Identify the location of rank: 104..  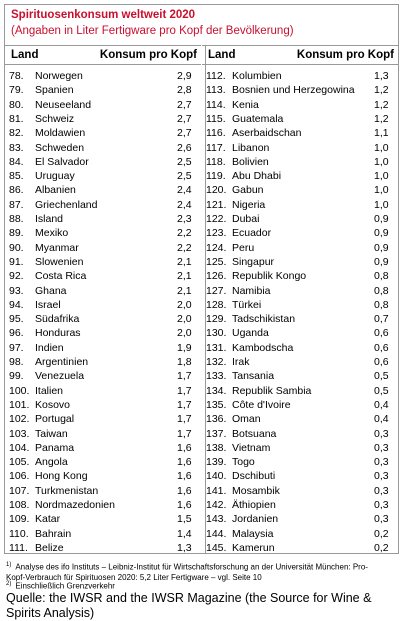
(19, 447).